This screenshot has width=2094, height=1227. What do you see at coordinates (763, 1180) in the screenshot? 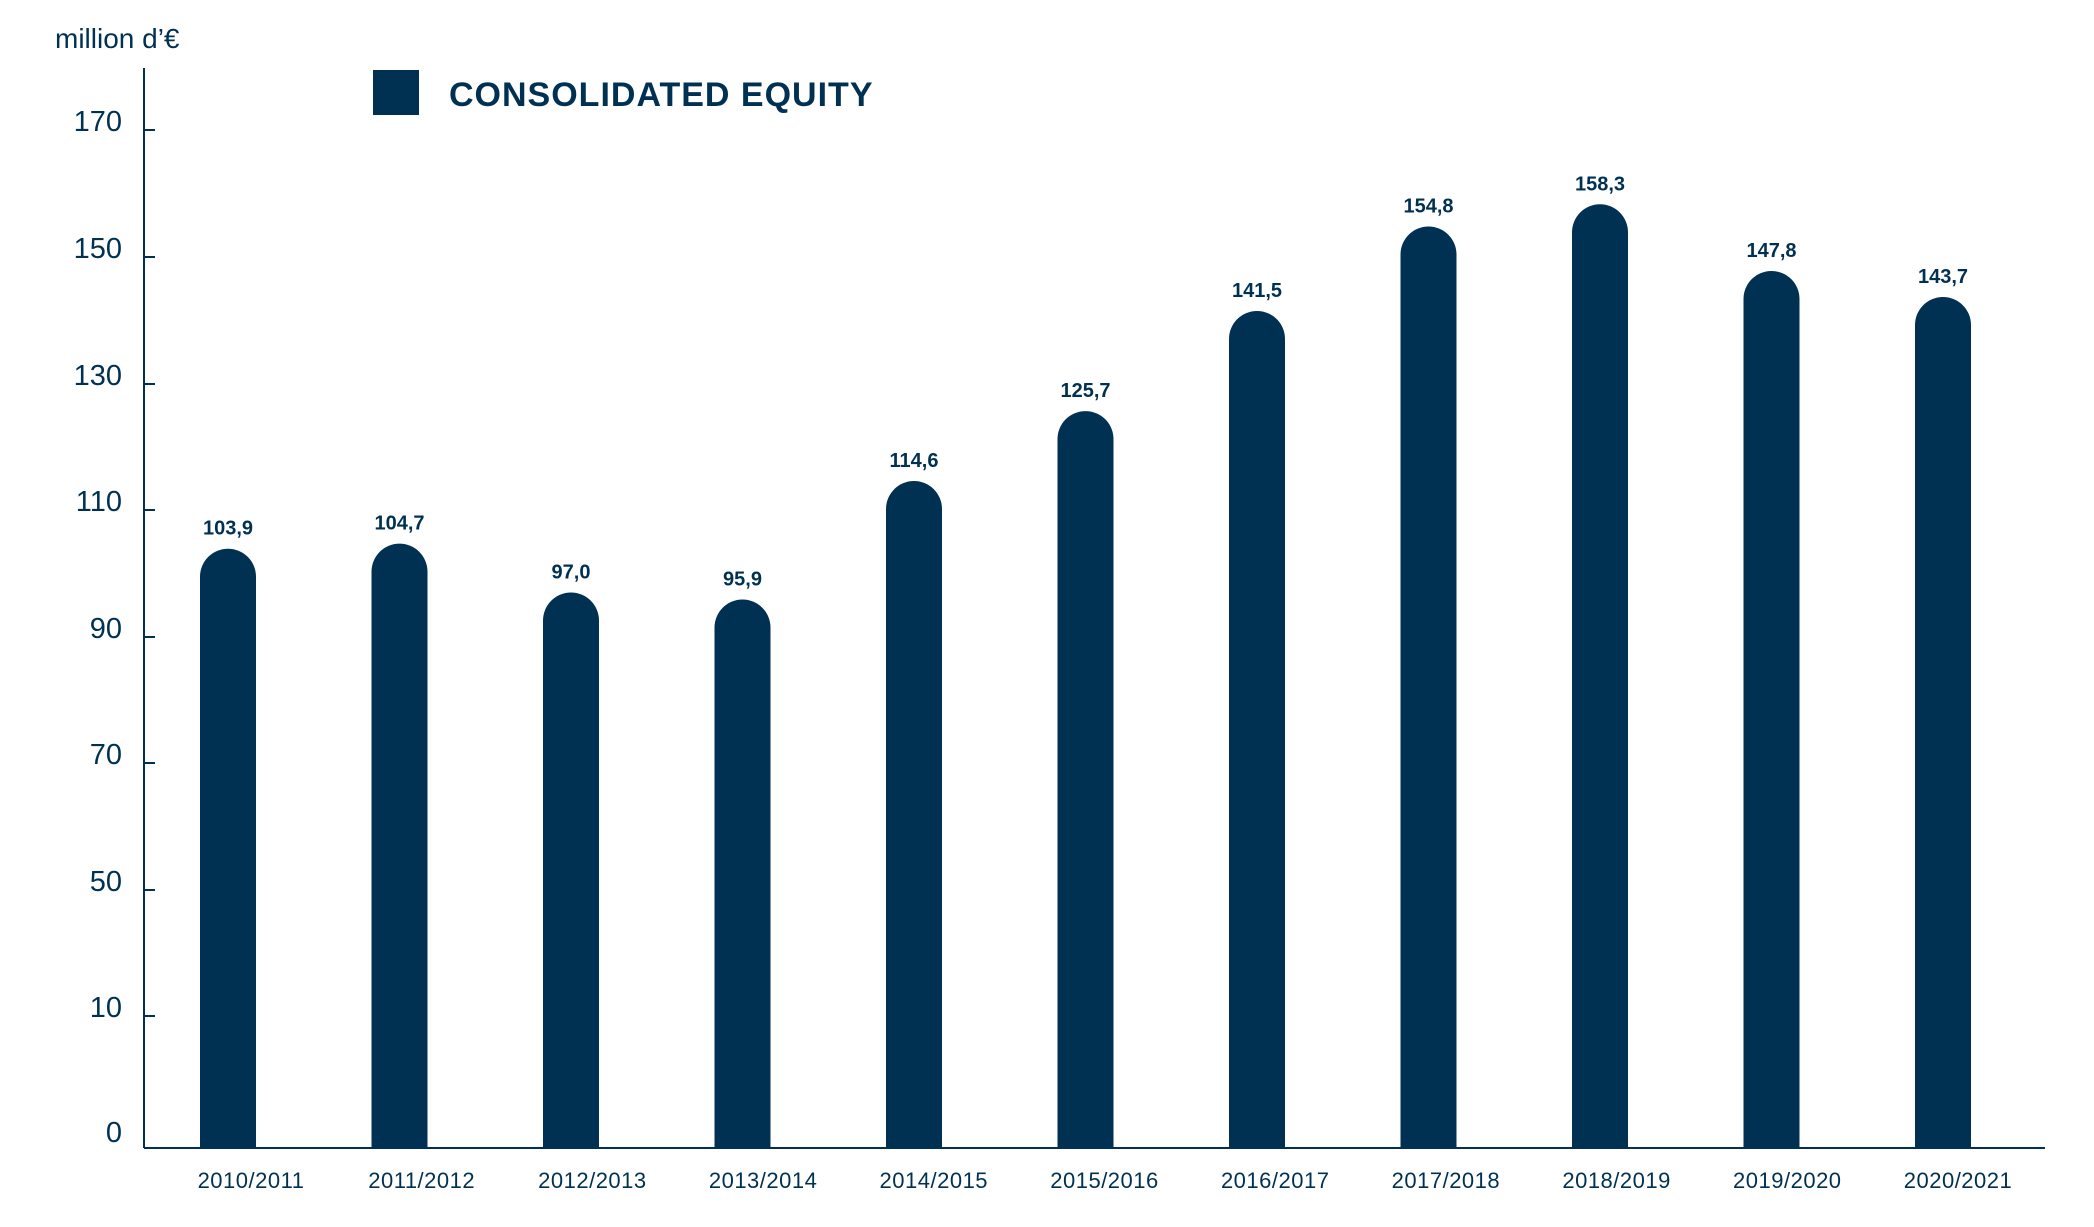
I see `category-label: 2013/2014` at bounding box center [763, 1180].